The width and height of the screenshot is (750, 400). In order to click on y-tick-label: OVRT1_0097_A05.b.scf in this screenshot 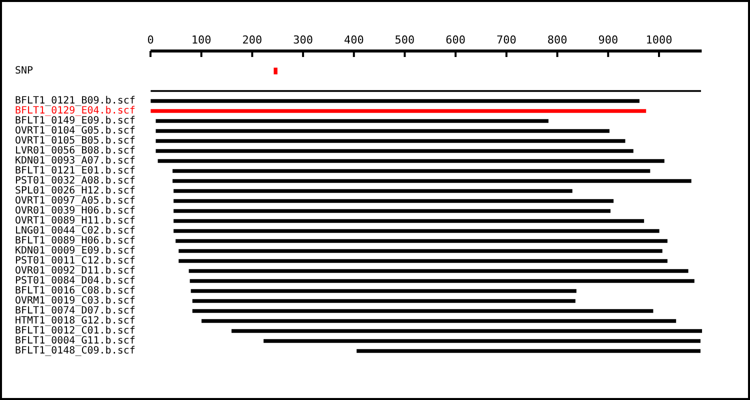, I will do `click(75, 201)`.